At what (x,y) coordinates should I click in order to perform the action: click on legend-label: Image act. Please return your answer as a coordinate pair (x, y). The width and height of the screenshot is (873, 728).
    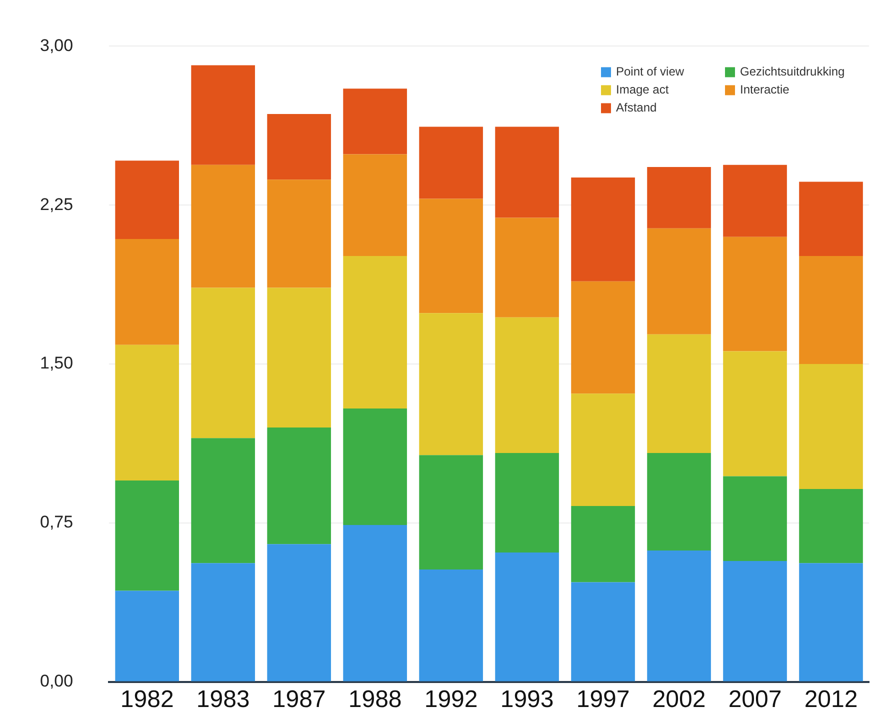
    Looking at the image, I should click on (643, 89).